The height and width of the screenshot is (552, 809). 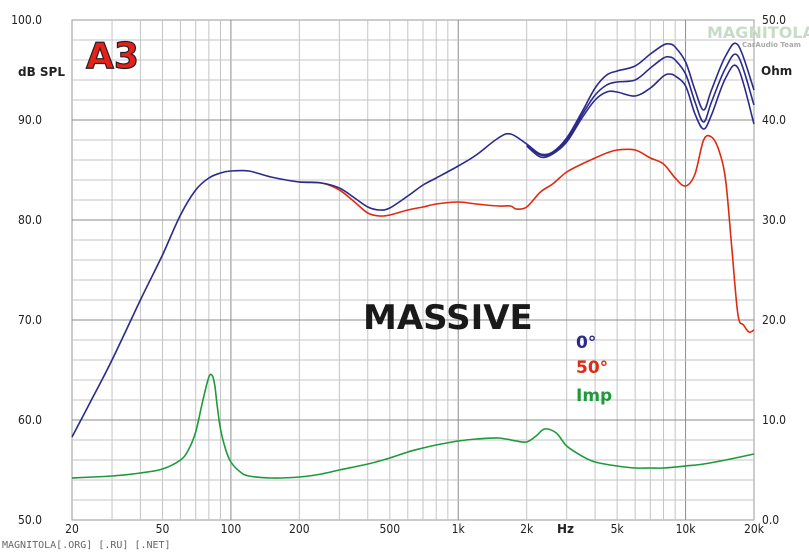 I want to click on chart-title: MASSIVE, so click(x=448, y=318).